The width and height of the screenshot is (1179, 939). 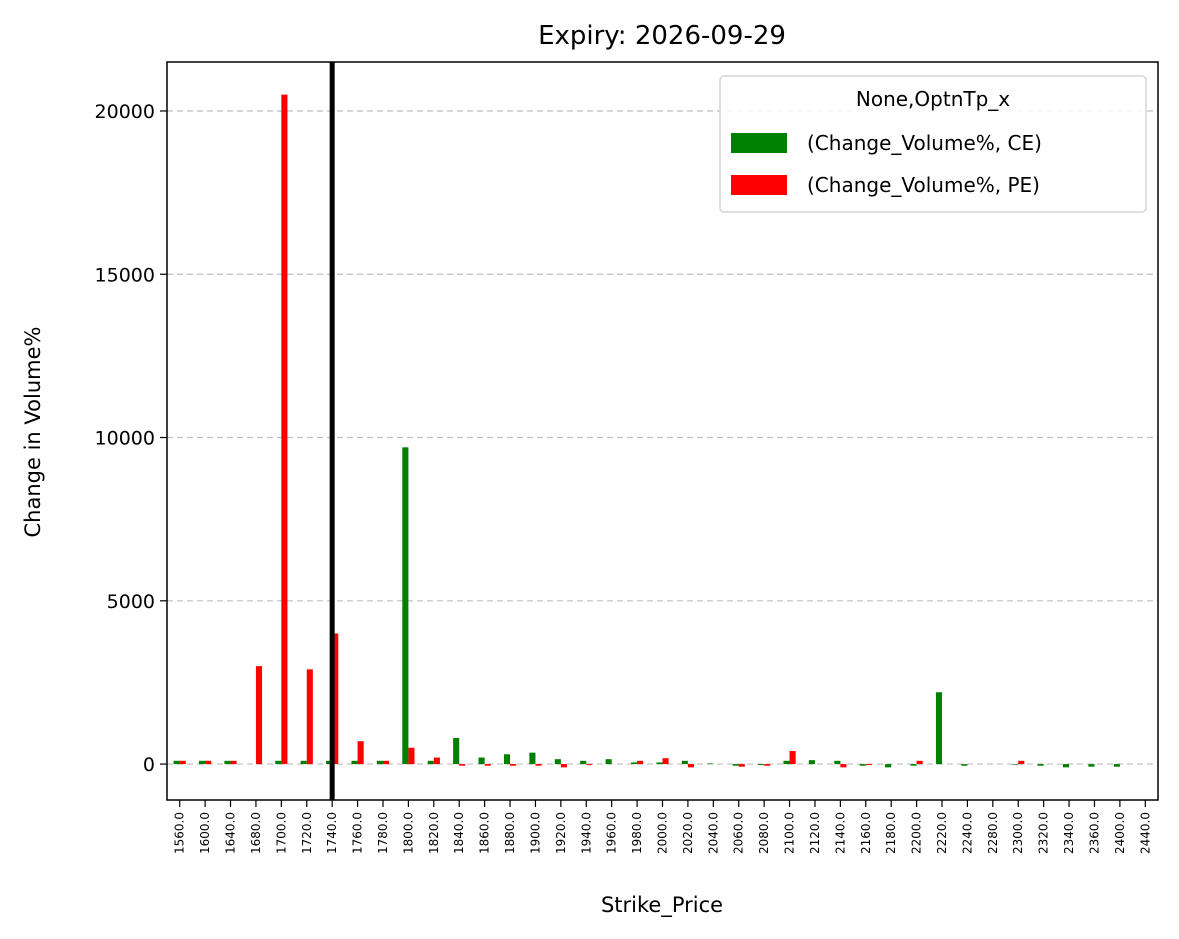 I want to click on xtick-label-24: 2100.0, so click(x=790, y=833).